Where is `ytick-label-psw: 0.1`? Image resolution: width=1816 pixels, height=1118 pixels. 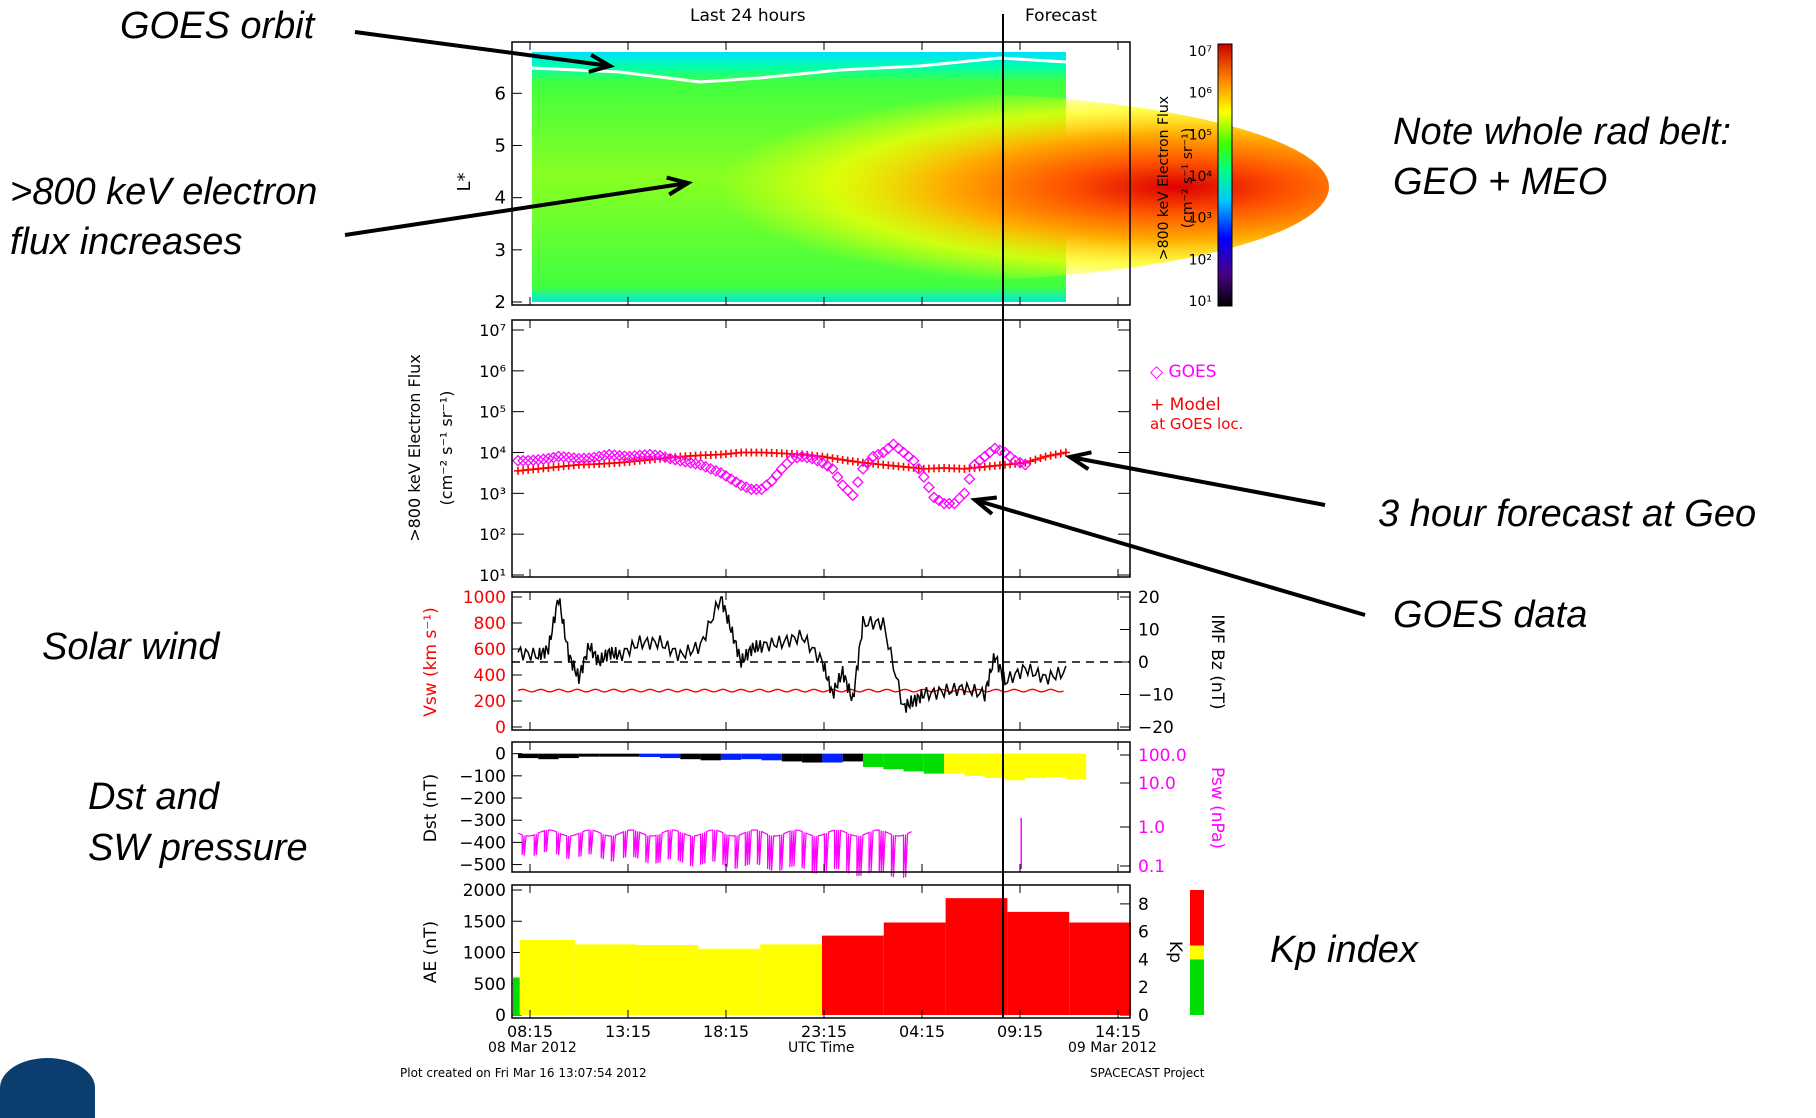 ytick-label-psw: 0.1 is located at coordinates (1151, 867).